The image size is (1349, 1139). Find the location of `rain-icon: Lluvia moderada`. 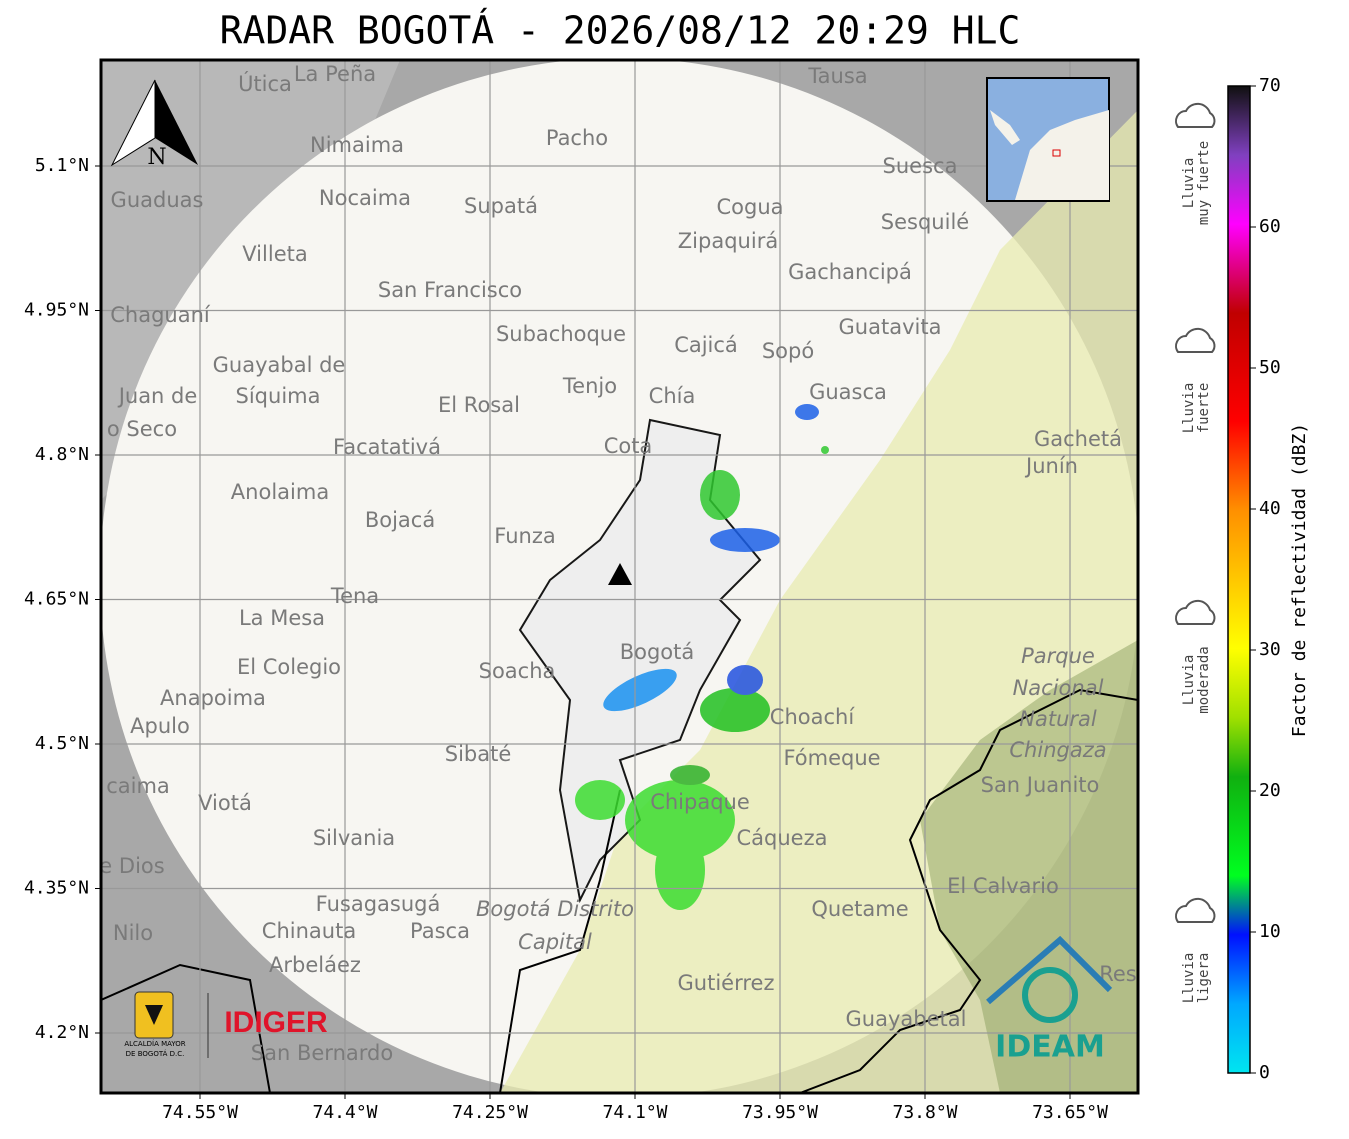

rain-icon: Lluvia moderada is located at coordinates (1195, 656).